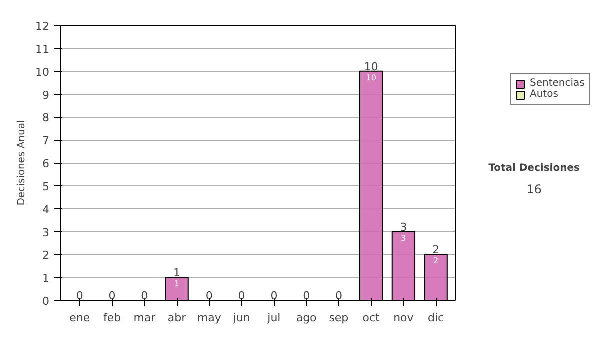  What do you see at coordinates (371, 67) in the screenshot?
I see `total-label: 10` at bounding box center [371, 67].